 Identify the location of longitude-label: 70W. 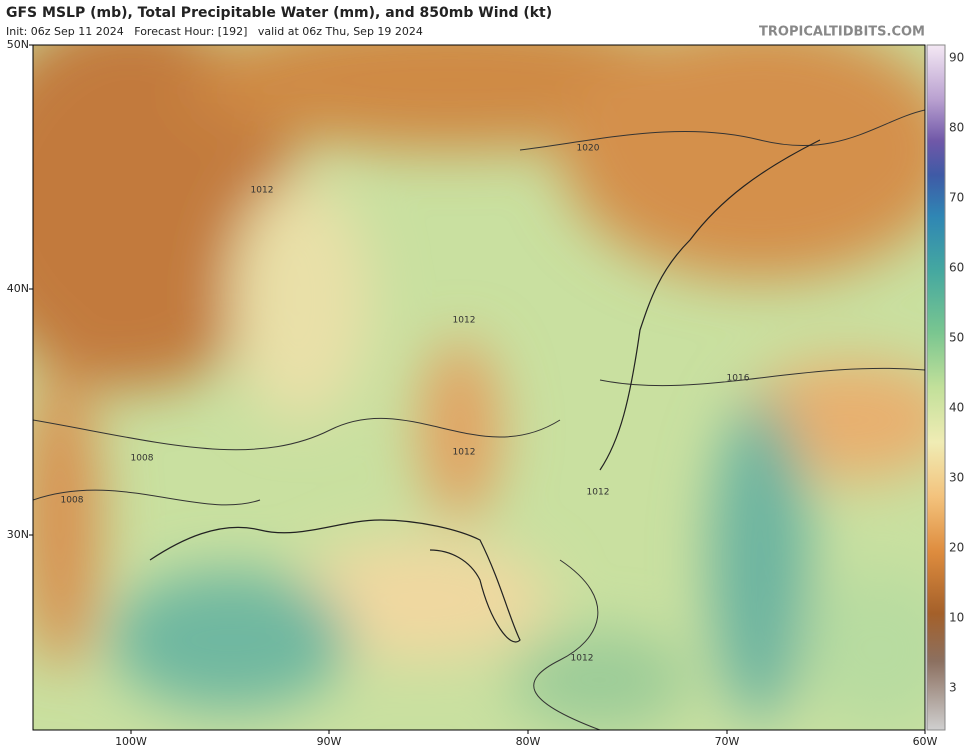
(727, 741).